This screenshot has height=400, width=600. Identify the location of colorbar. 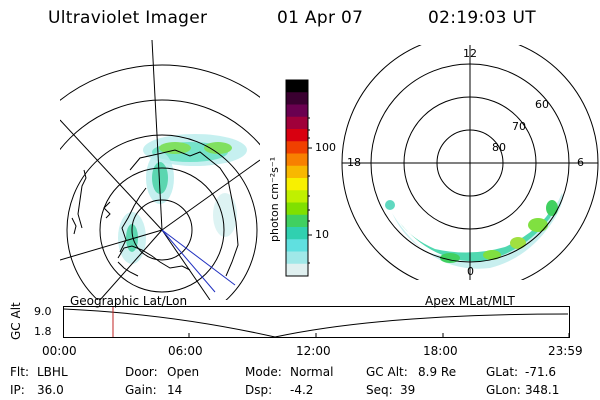
(298, 178).